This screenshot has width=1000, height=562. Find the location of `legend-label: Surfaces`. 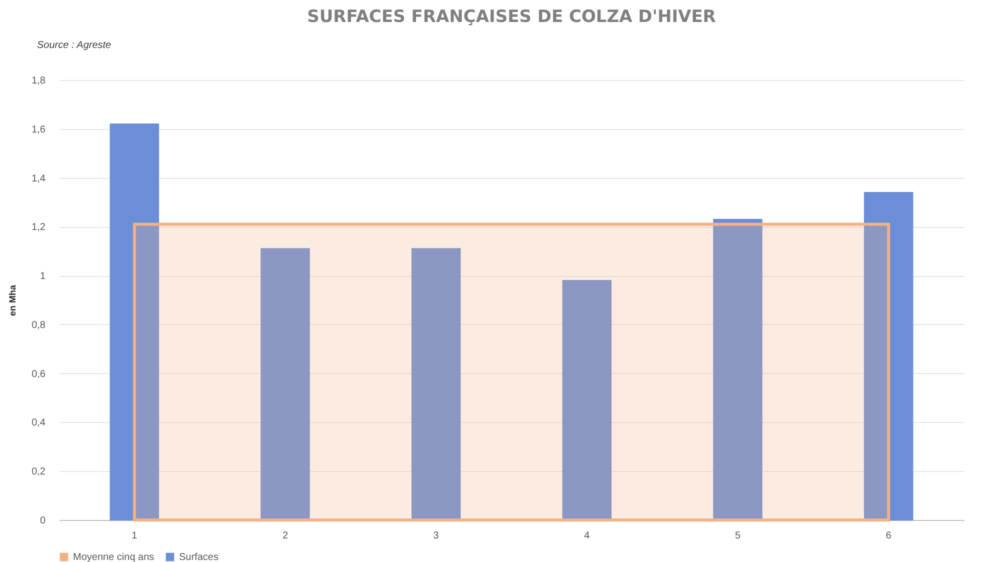

legend-label: Surfaces is located at coordinates (198, 557).